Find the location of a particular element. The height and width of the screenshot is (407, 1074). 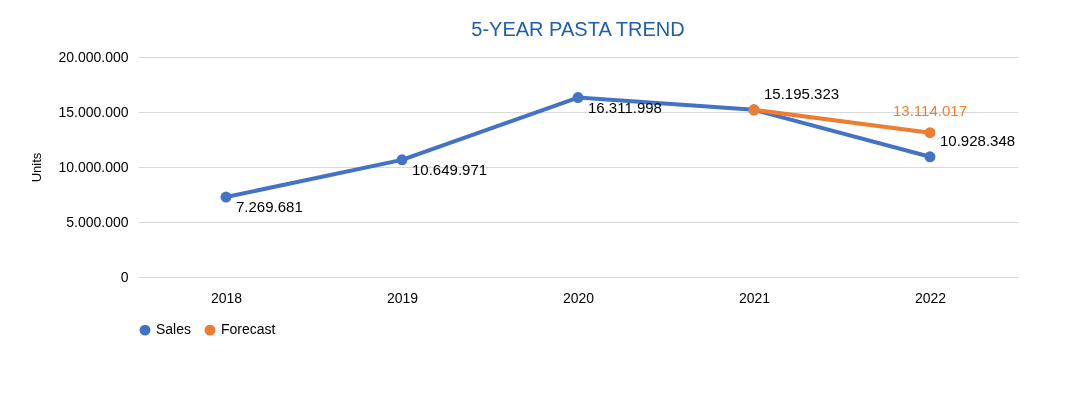

x-tick-label: 2021 is located at coordinates (754, 297).